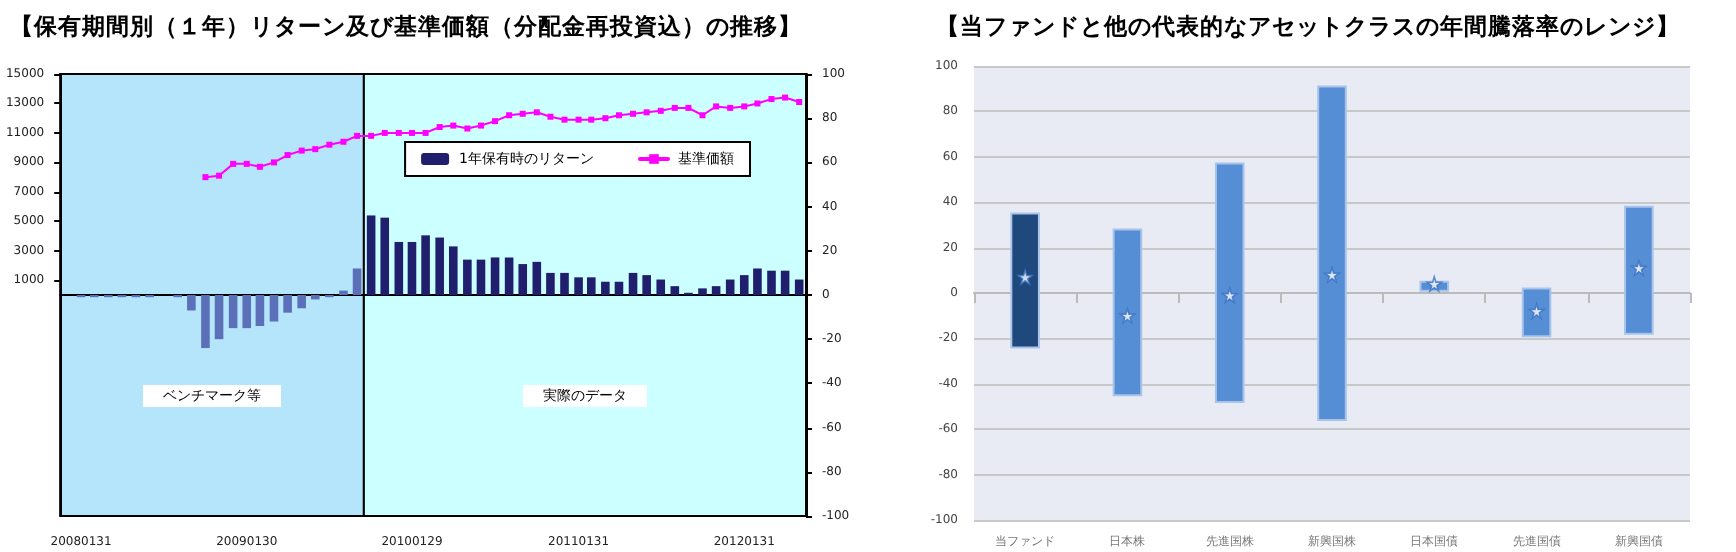 Image resolution: width=1736 pixels, height=552 pixels. I want to click on chart-title: 【保有期間別（１年）リターン及び基準価額（分配金再投資込）の推移】, so click(406, 26).